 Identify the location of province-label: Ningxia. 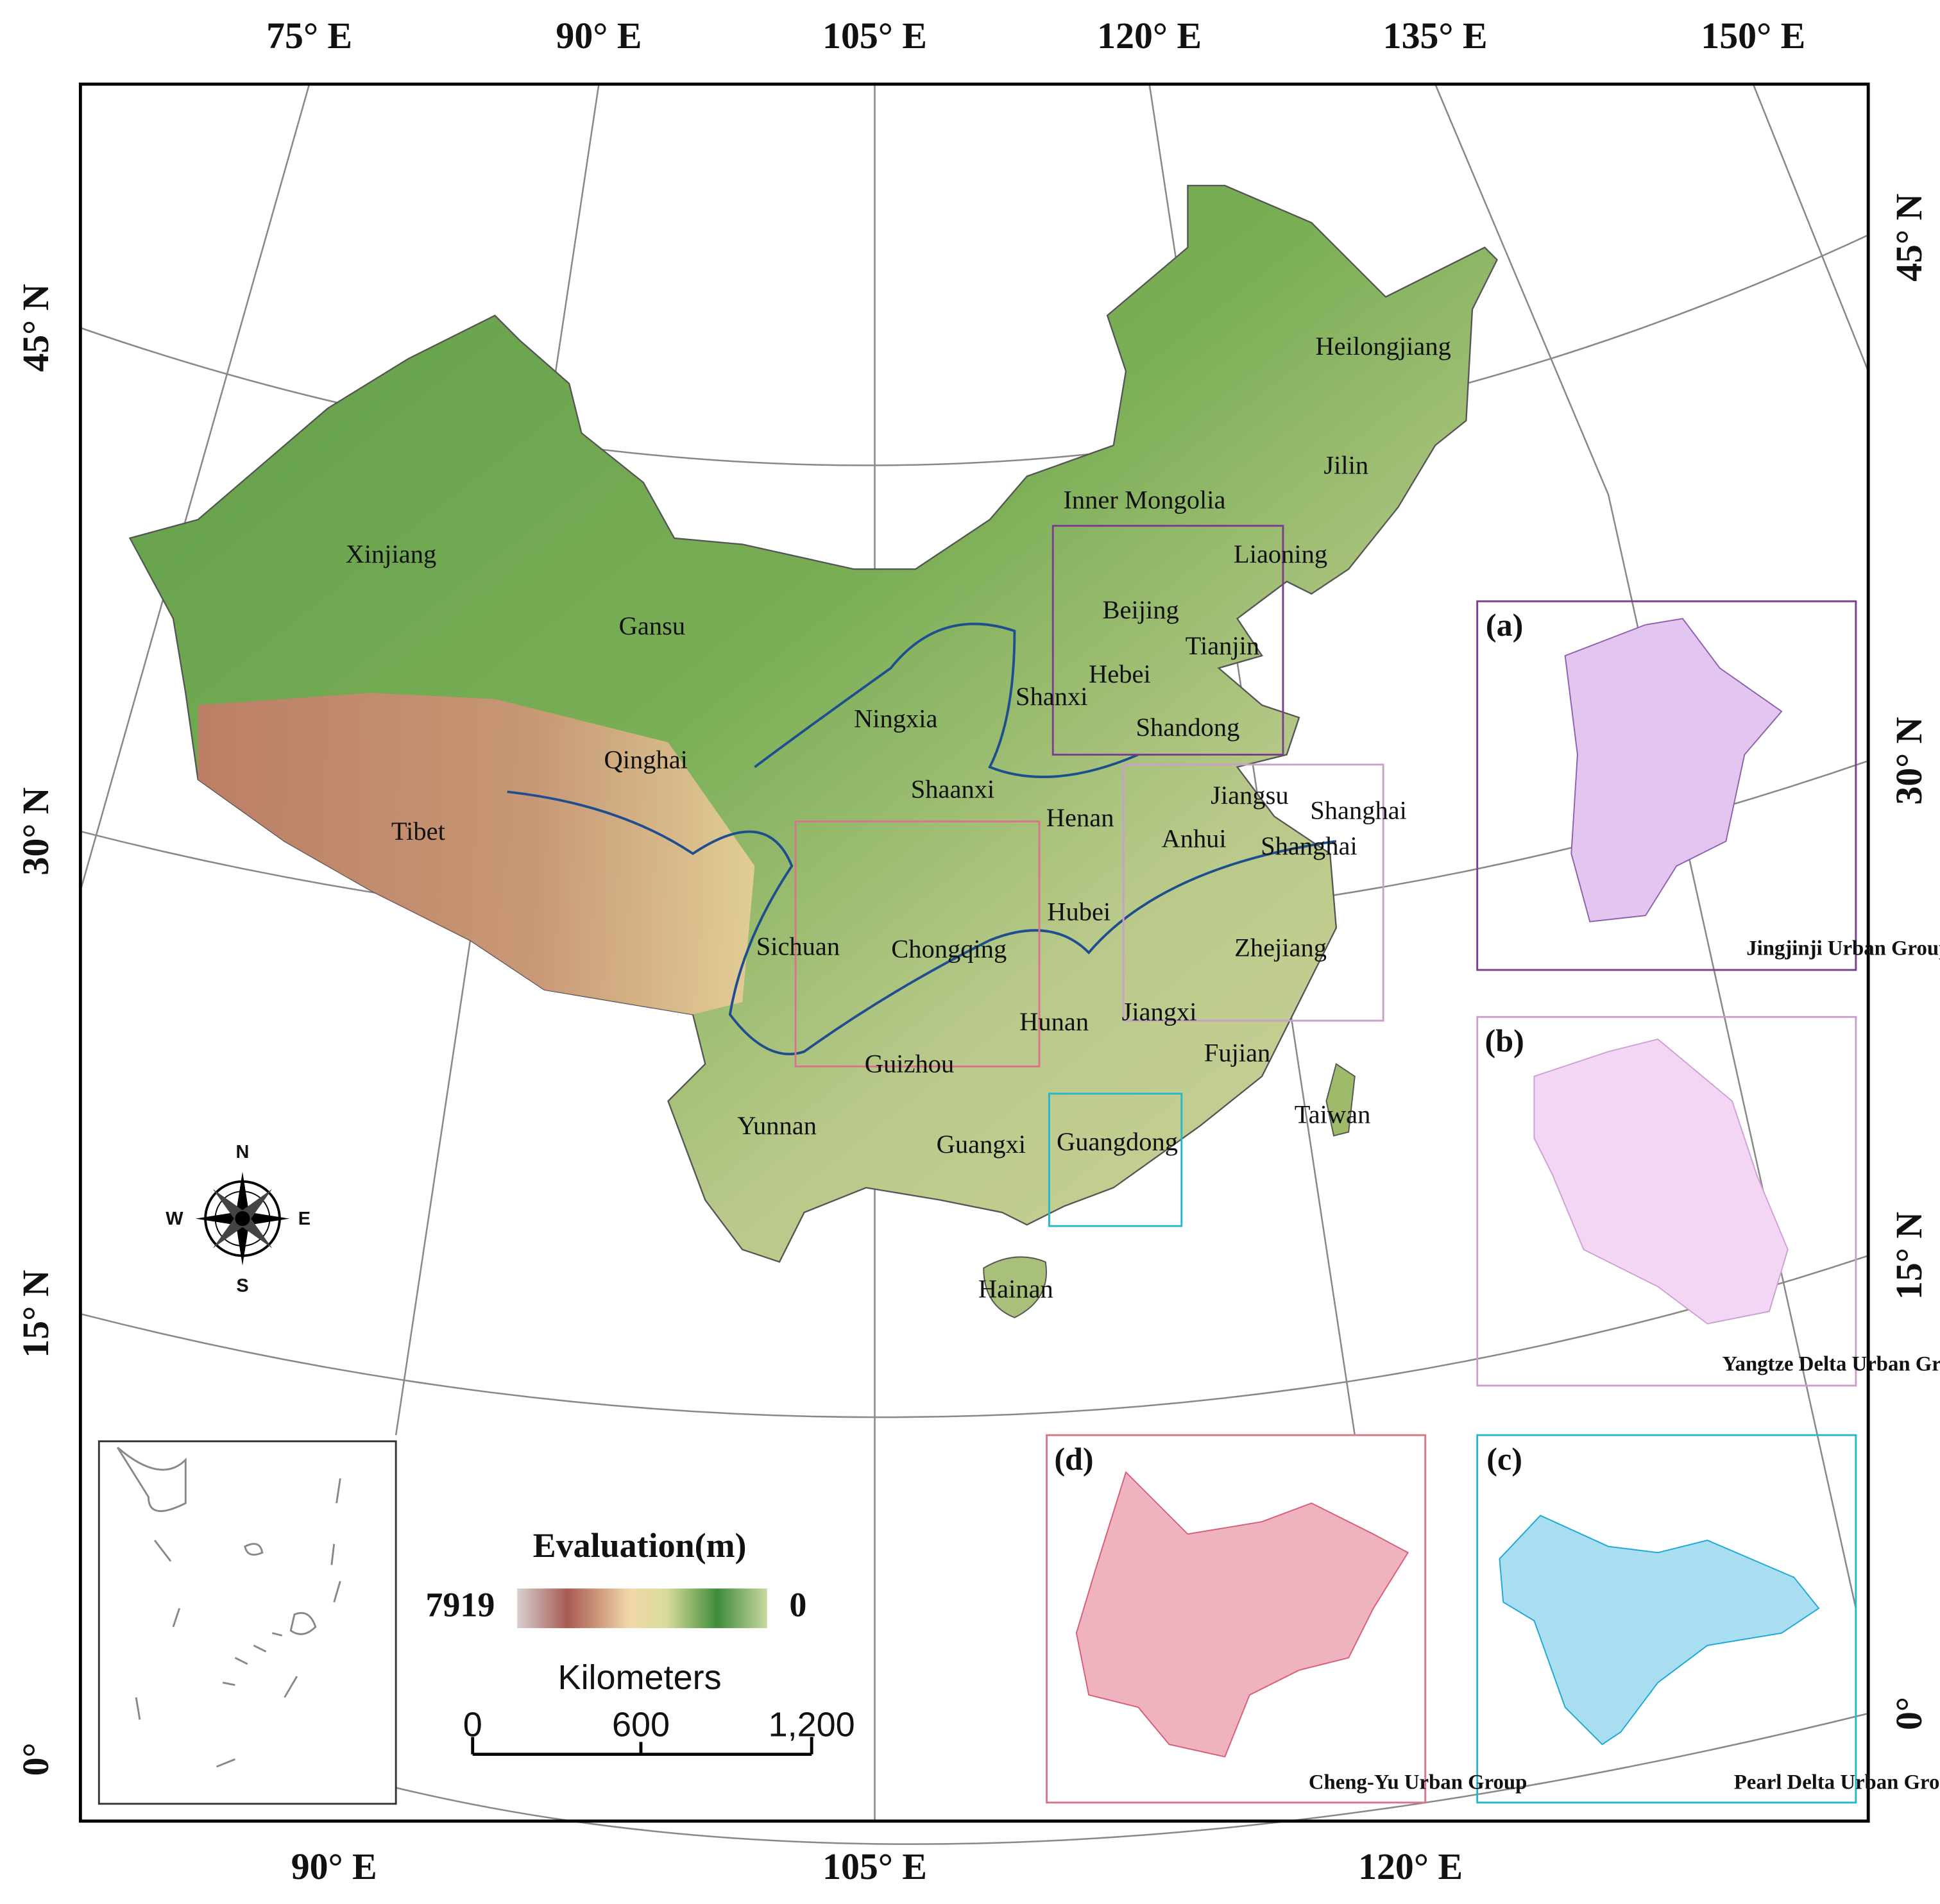
(895, 718).